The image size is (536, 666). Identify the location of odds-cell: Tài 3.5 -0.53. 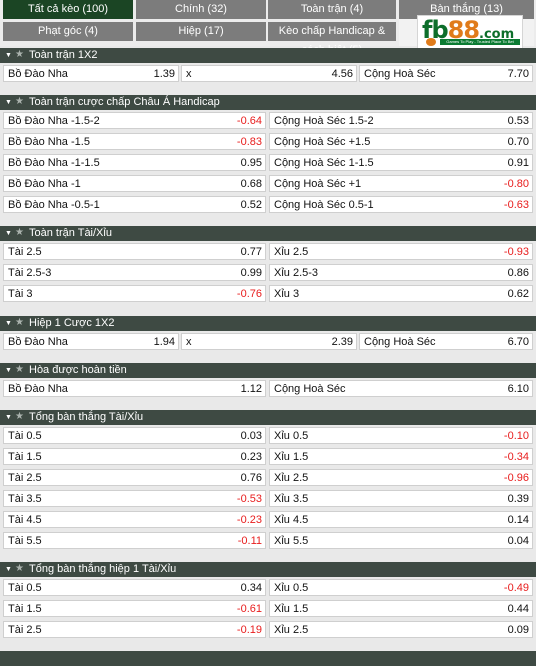
(134, 498).